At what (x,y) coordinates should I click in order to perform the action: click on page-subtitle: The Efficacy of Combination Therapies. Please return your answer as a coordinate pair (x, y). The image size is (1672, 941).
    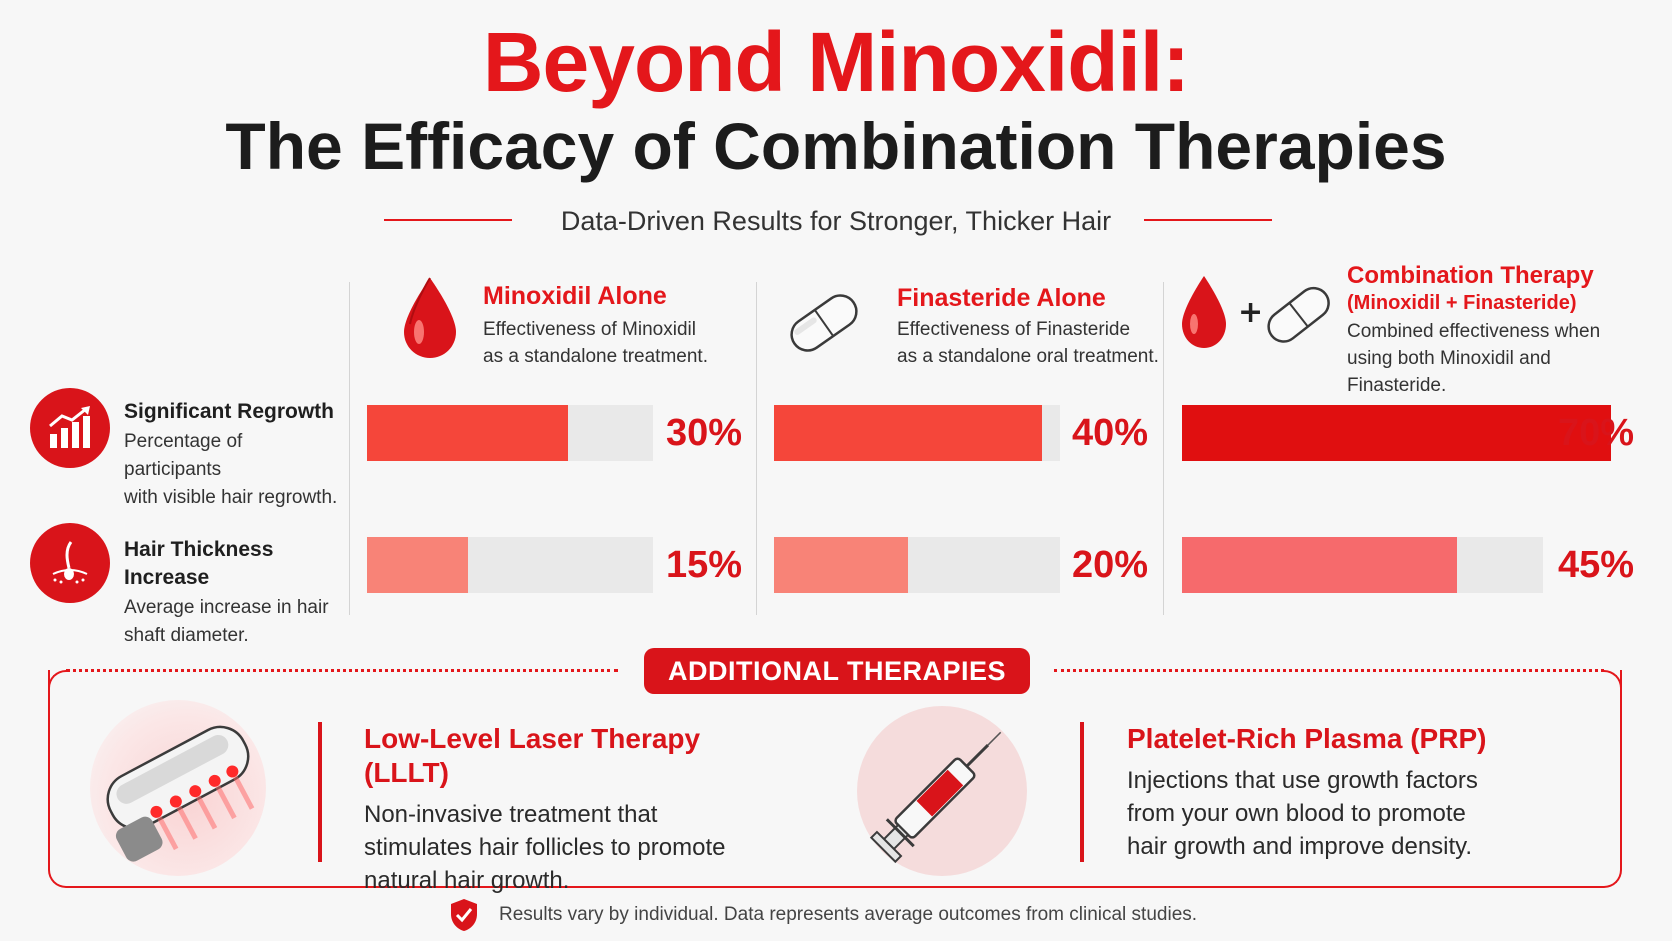
    Looking at the image, I should click on (836, 146).